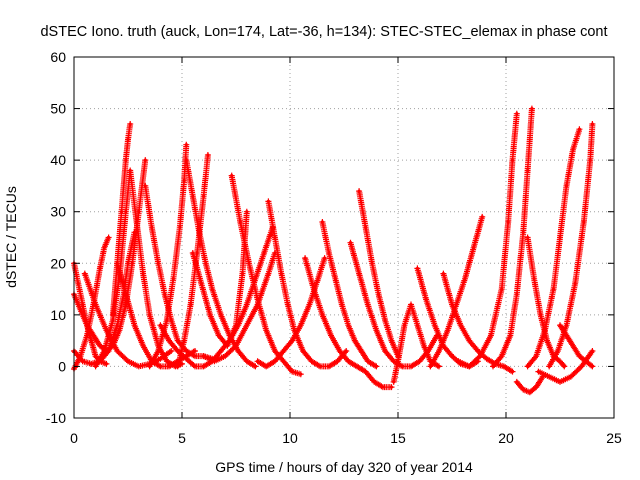 The width and height of the screenshot is (640, 480). What do you see at coordinates (179, 272) in the screenshot?
I see `series-sat09` at bounding box center [179, 272].